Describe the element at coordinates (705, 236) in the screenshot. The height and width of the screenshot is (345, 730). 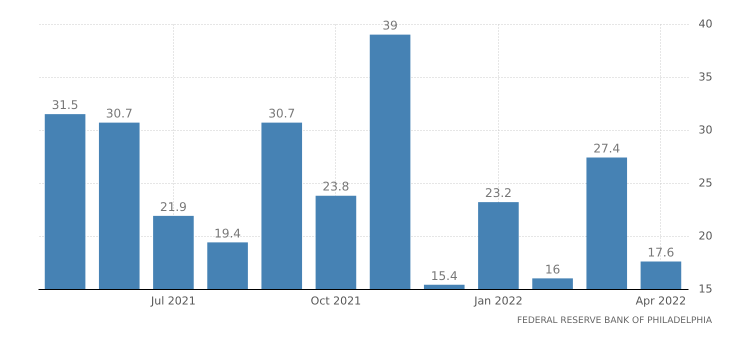
I see `y-tick-label: 20` at that location.